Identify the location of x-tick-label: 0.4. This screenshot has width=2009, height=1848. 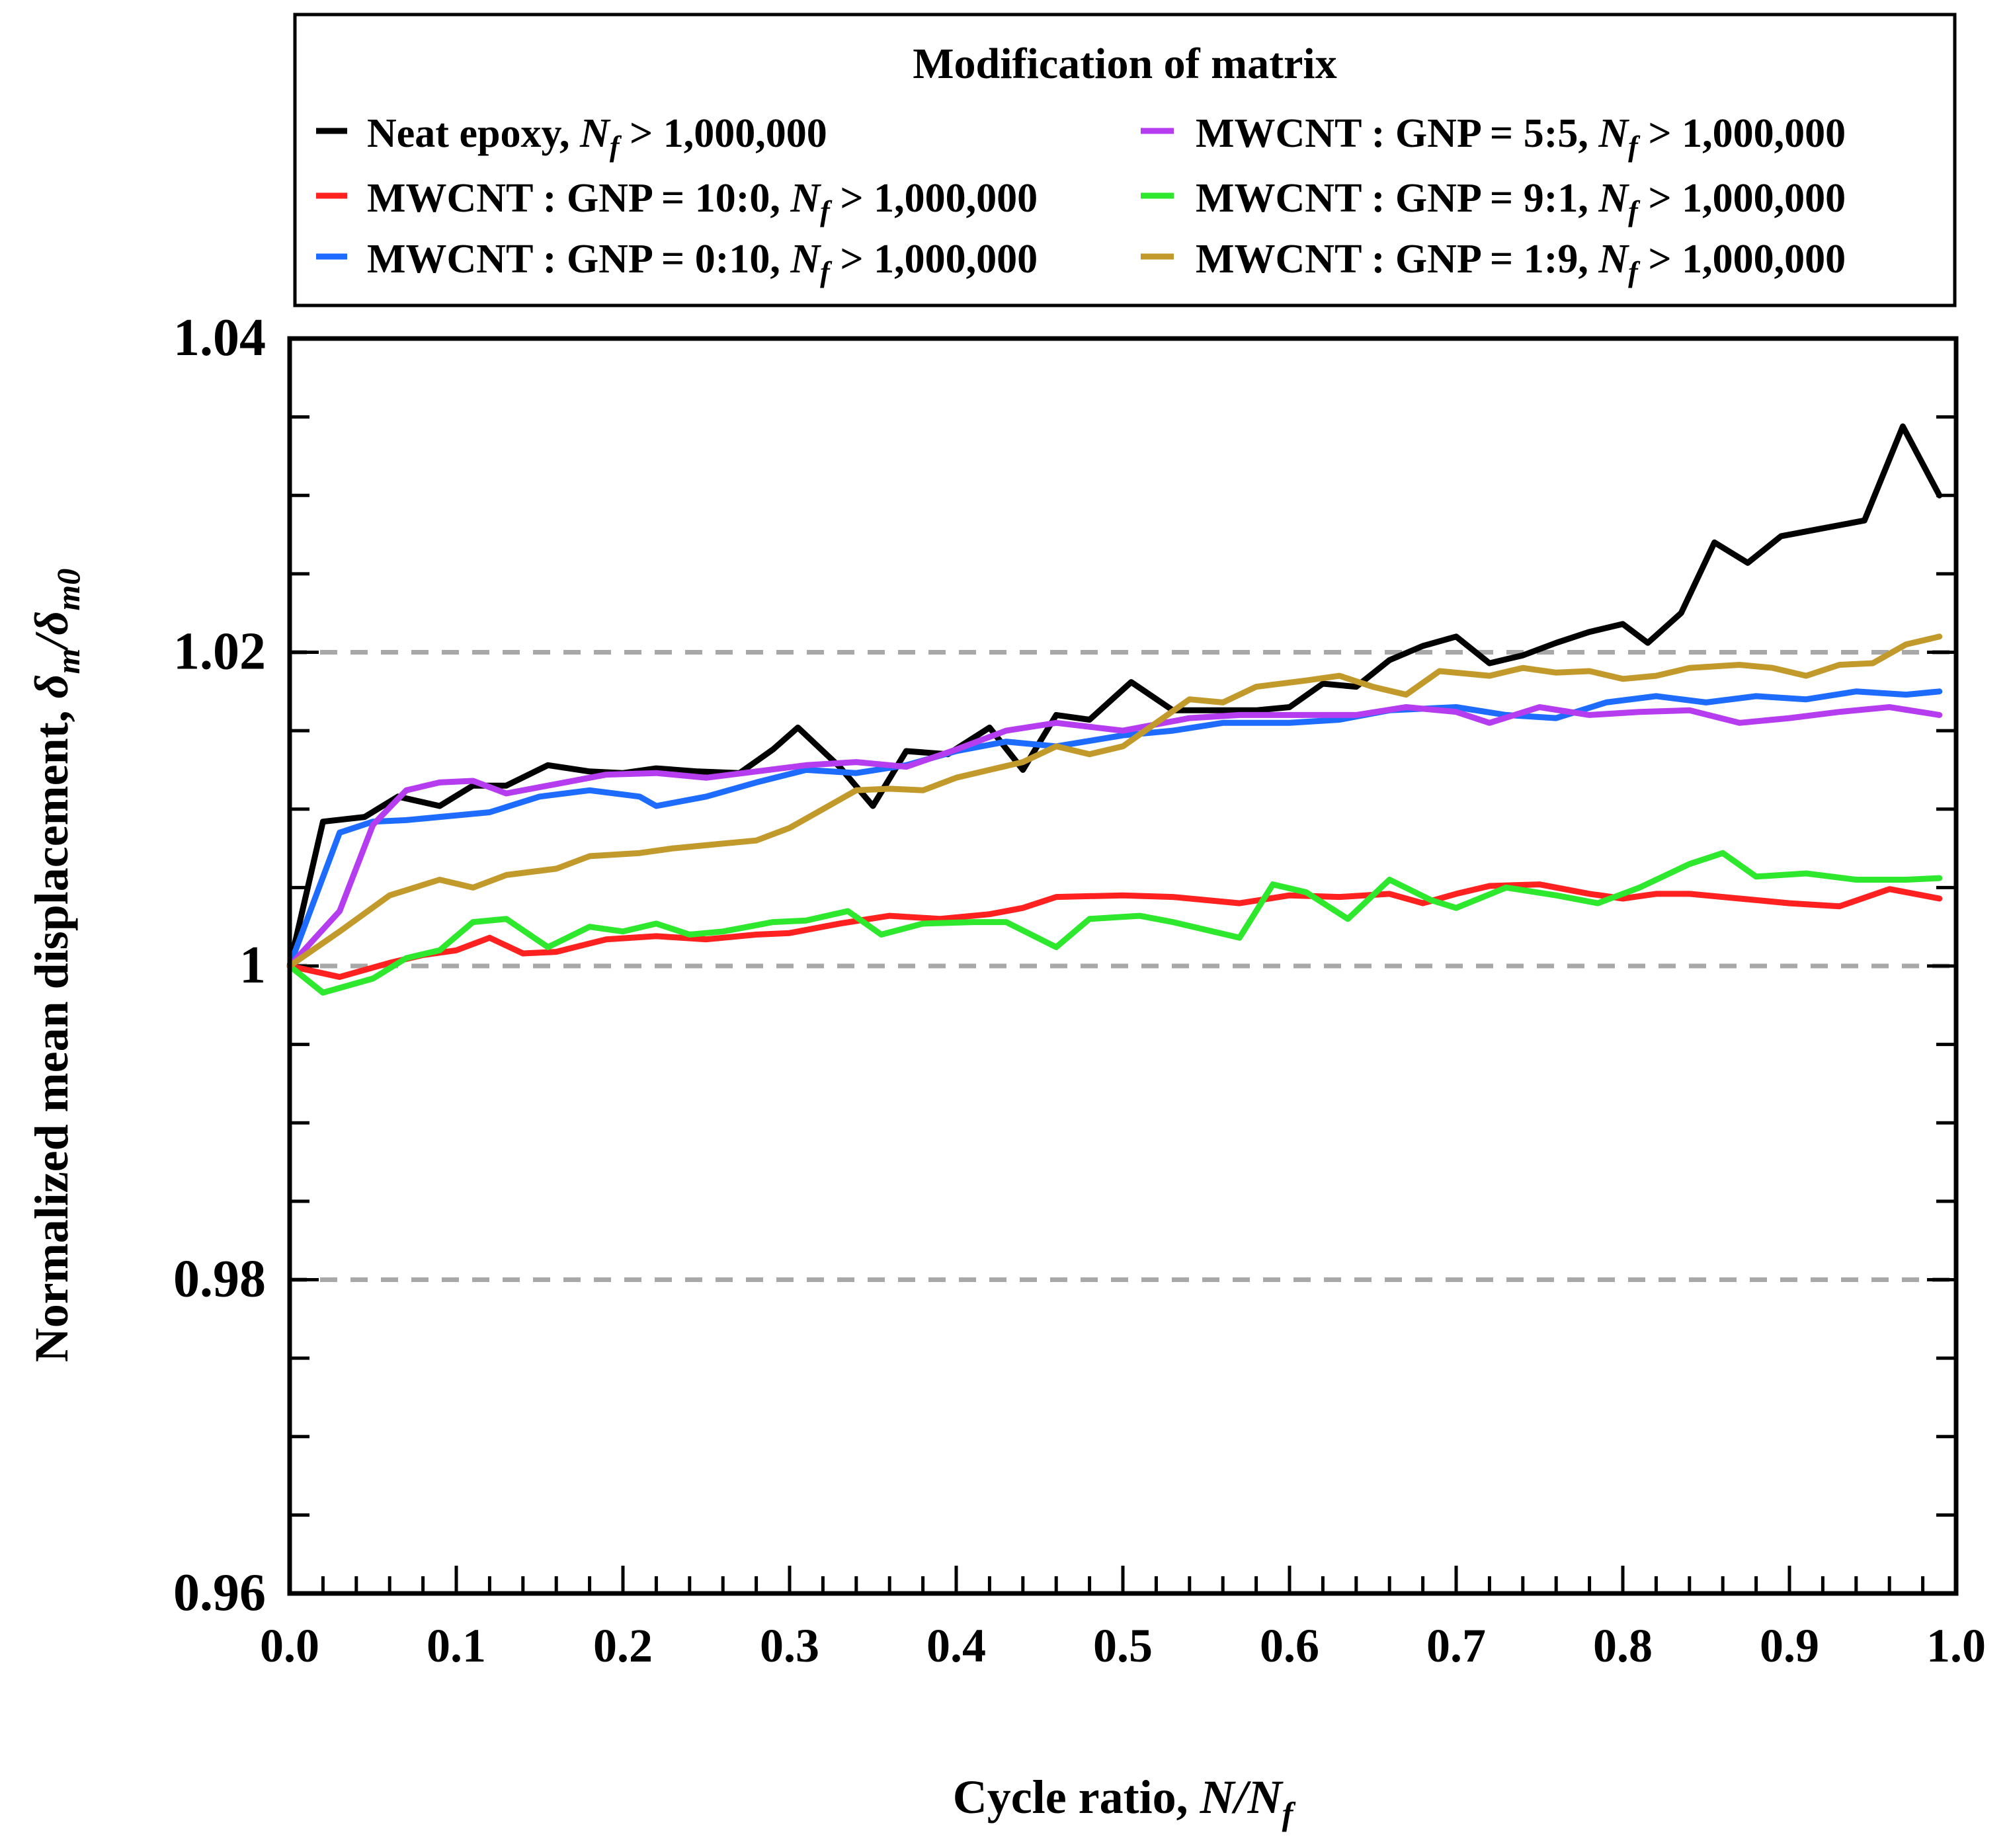
(956, 1645).